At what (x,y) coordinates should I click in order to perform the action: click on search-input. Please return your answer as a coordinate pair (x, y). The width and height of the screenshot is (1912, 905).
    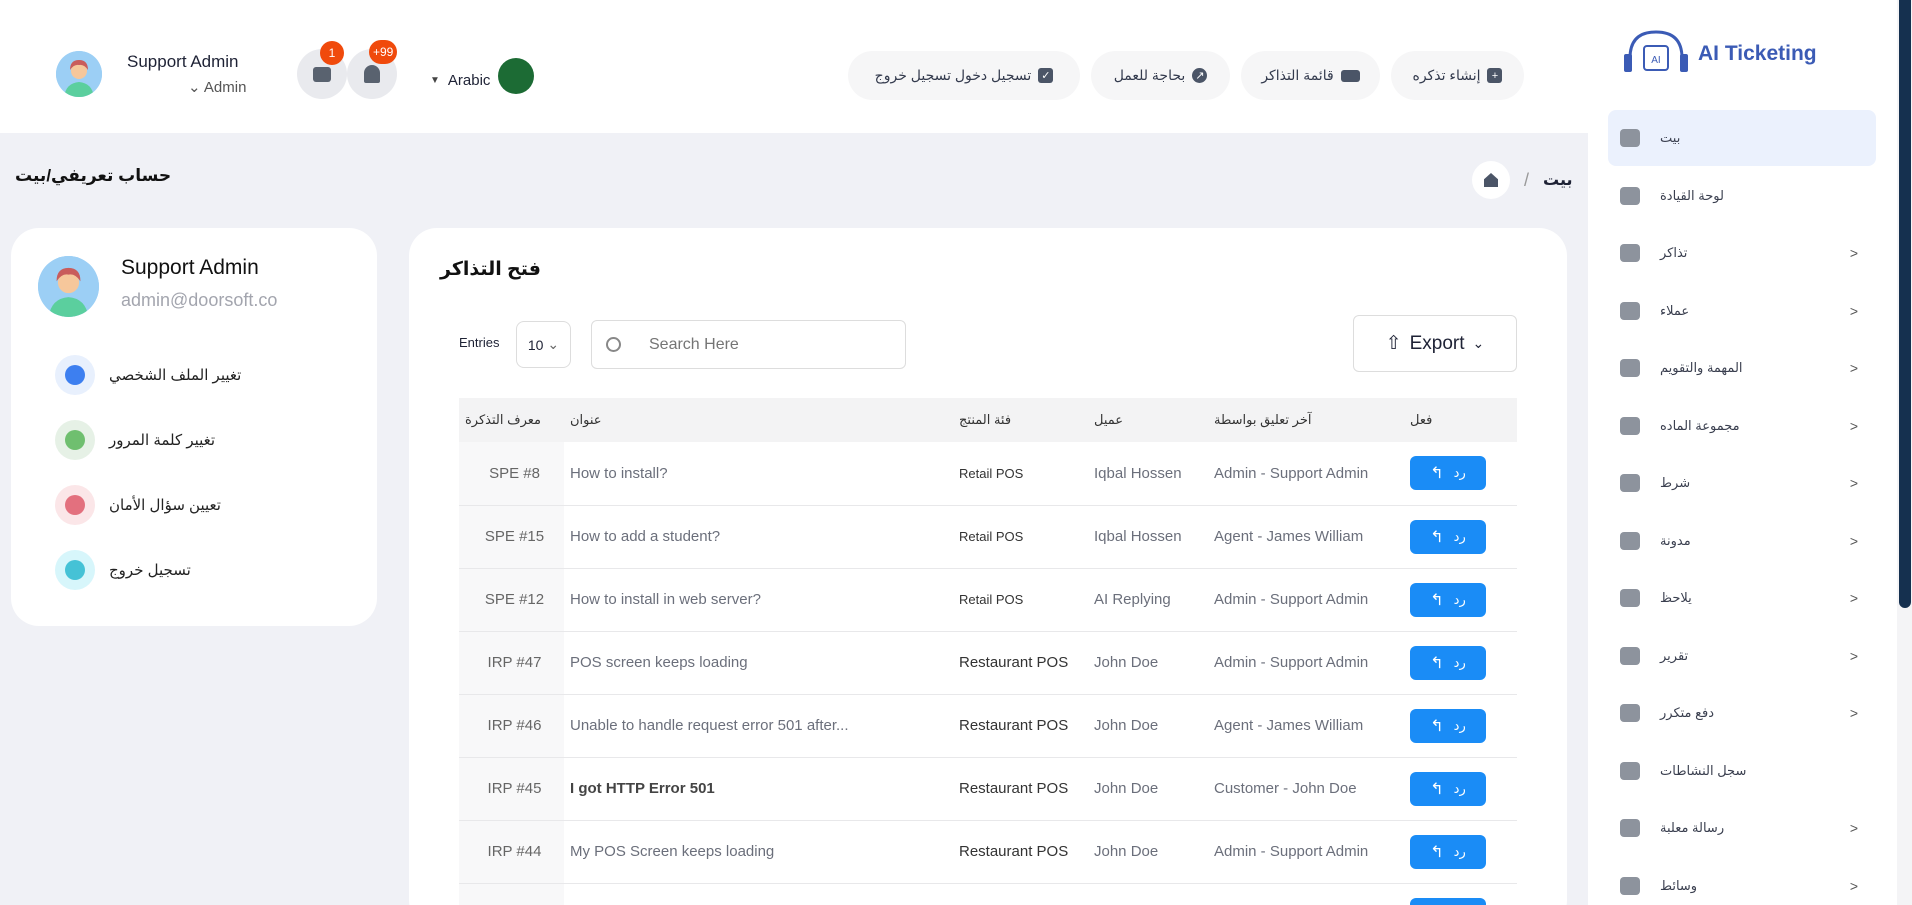
    Looking at the image, I should click on (769, 344).